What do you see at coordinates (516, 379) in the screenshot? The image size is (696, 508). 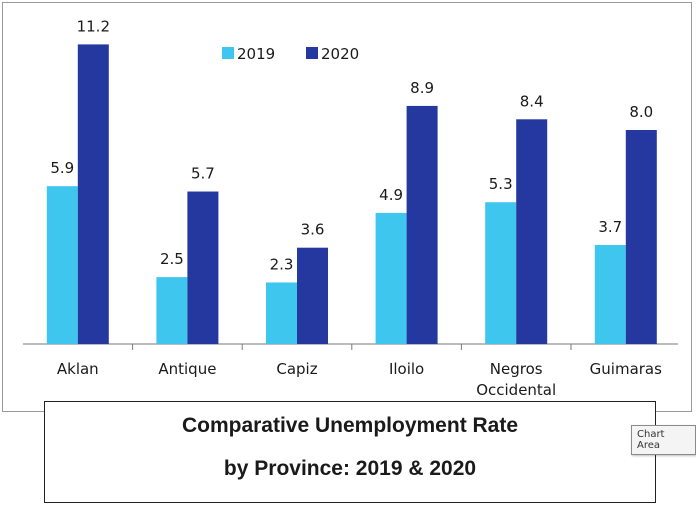 I see `x-tick-label-negros-occidental: Negros Occidental` at bounding box center [516, 379].